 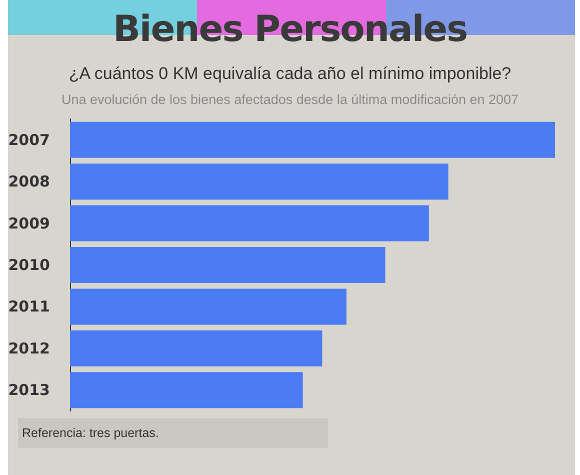 I want to click on chart-title: Bienes Personales, so click(x=290, y=30).